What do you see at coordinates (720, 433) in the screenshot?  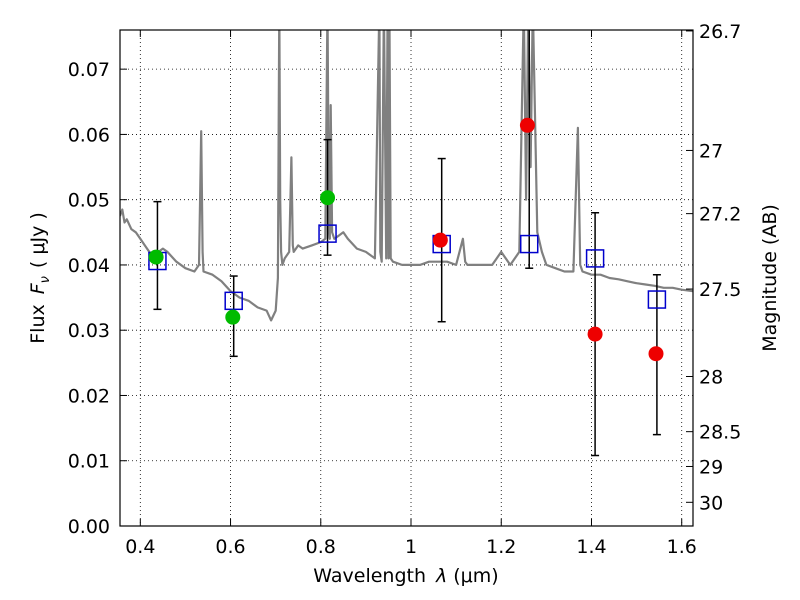 I see `right-tick-label: 28.5` at bounding box center [720, 433].